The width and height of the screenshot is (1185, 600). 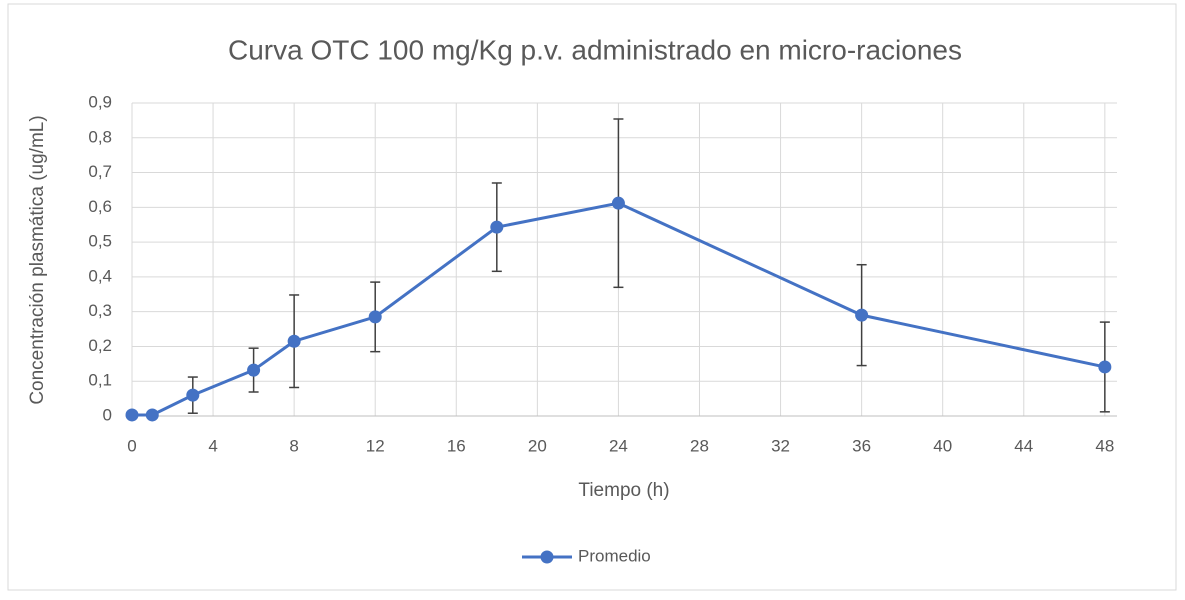 What do you see at coordinates (100, 380) in the screenshot?
I see `y-tick-label: 0,1` at bounding box center [100, 380].